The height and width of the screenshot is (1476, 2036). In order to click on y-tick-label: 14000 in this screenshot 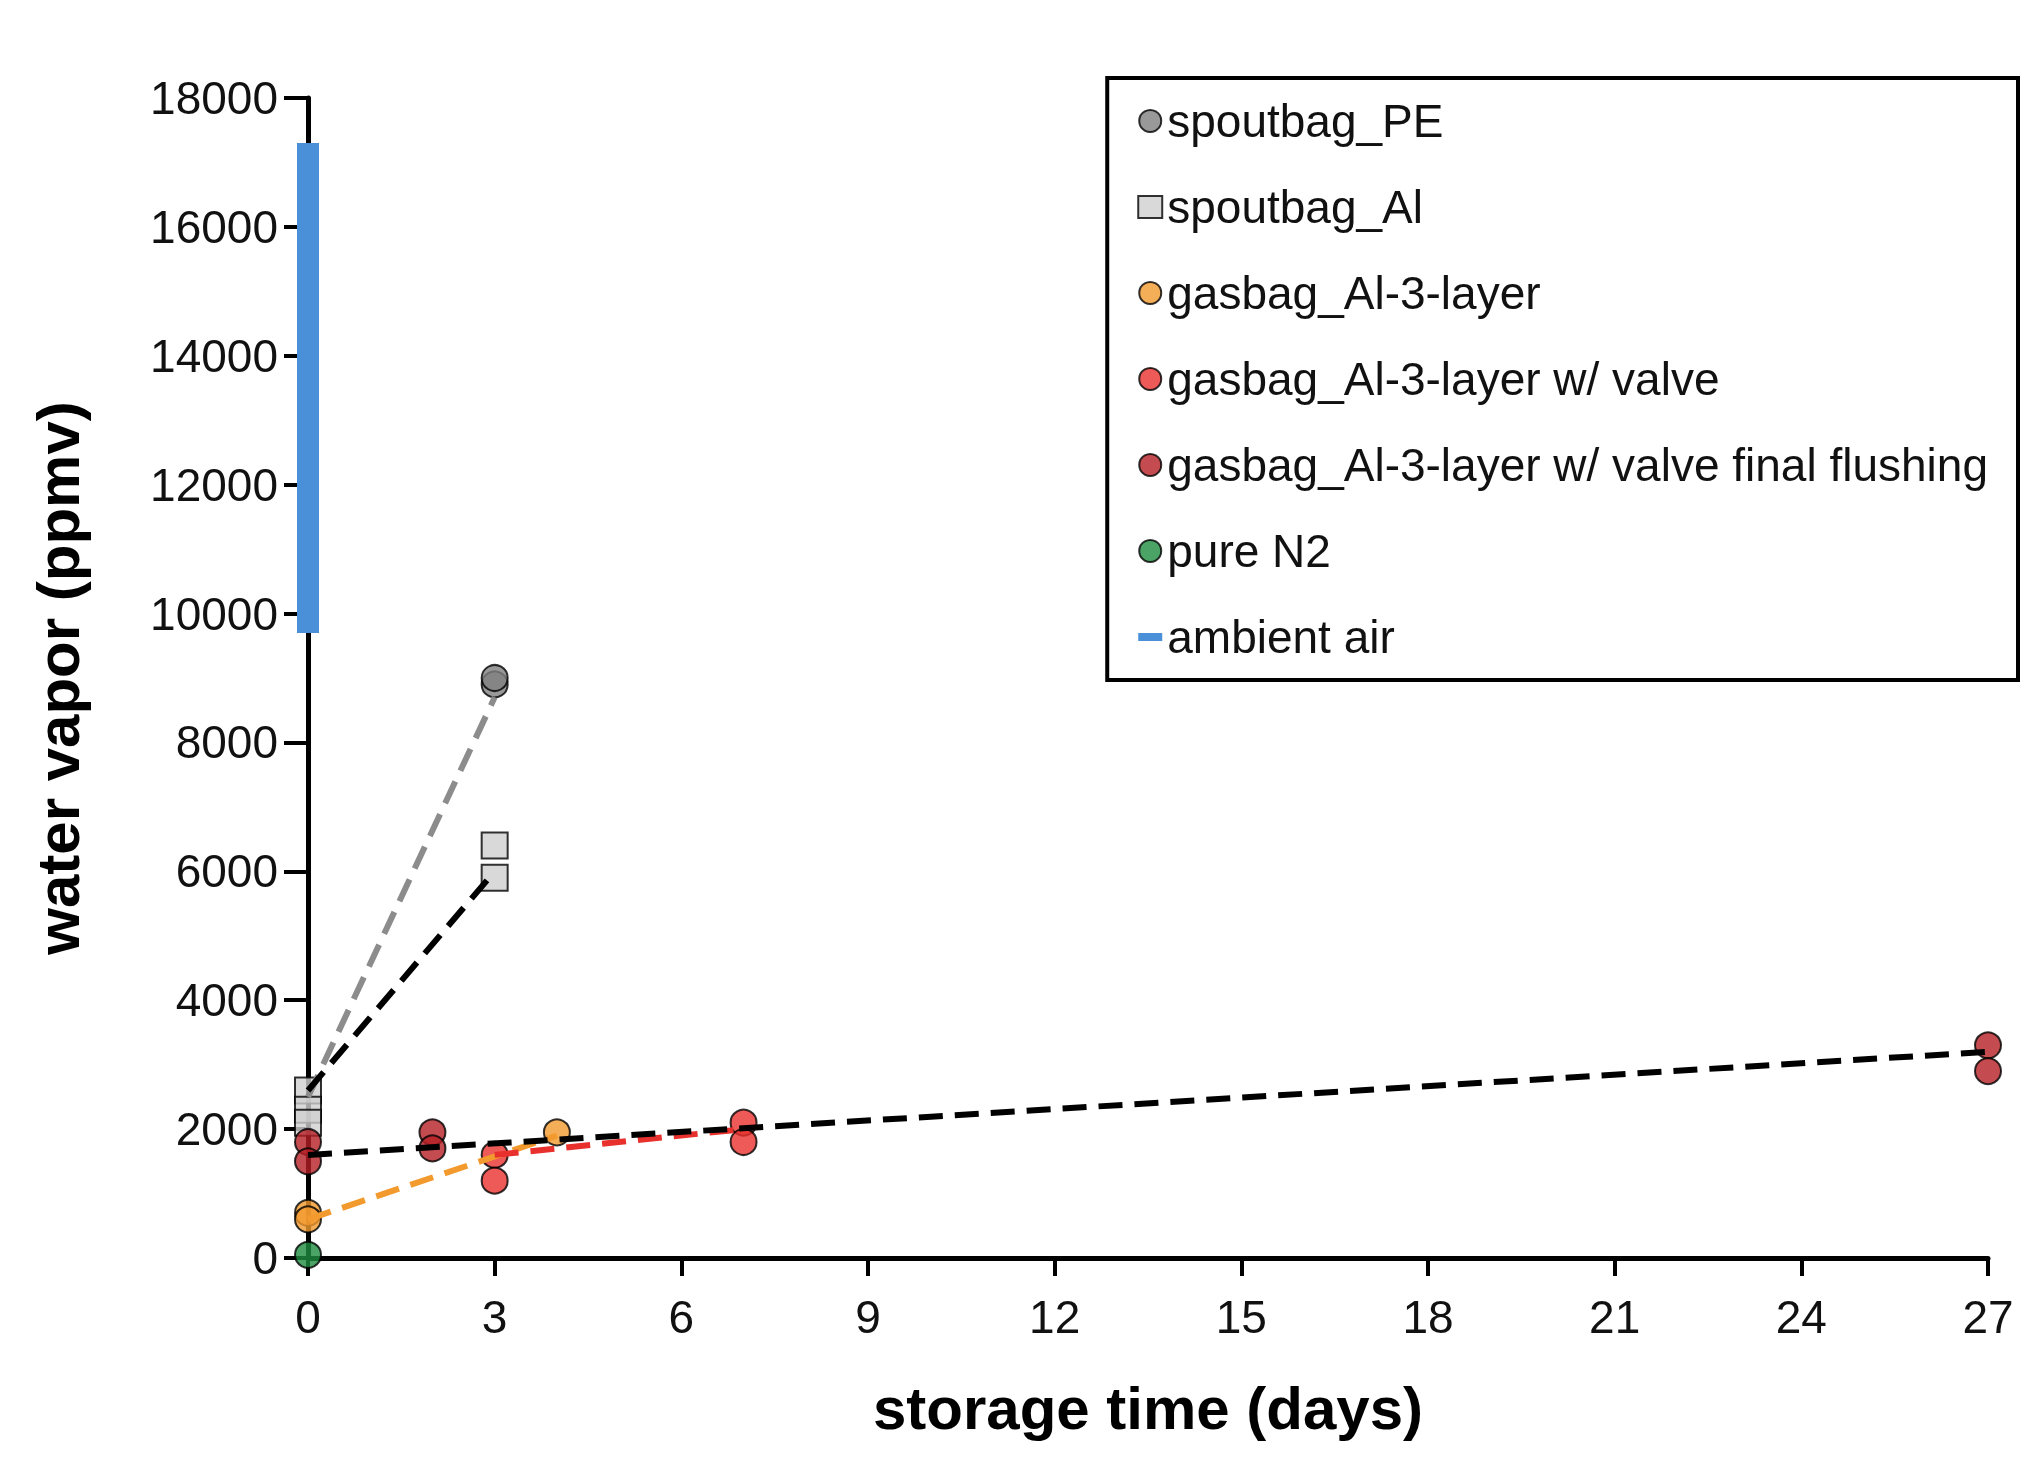, I will do `click(214, 355)`.